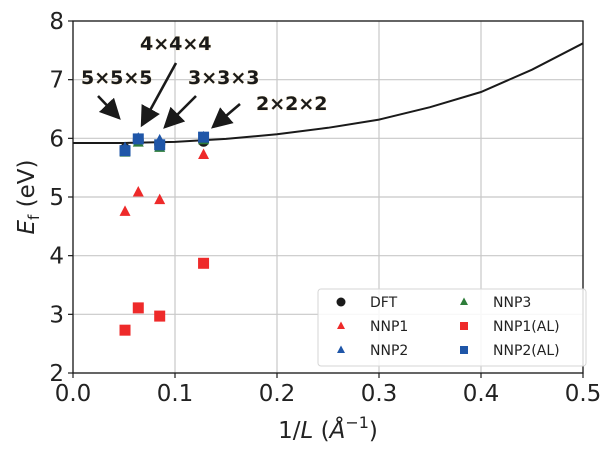 This screenshot has height=451, width=616. I want to click on y-axis-label: Ef (eV), so click(28, 197).